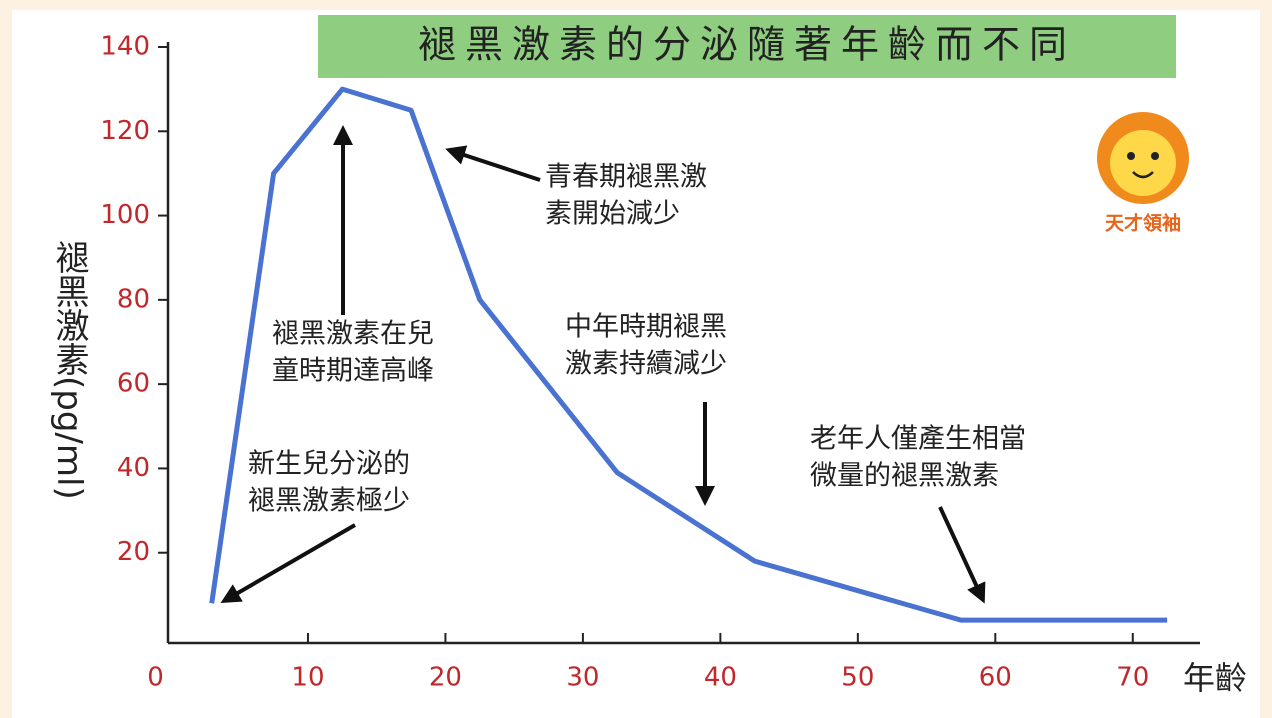 The width and height of the screenshot is (1272, 718). What do you see at coordinates (329, 501) in the screenshot?
I see `annotation: 褪黑激素極少` at bounding box center [329, 501].